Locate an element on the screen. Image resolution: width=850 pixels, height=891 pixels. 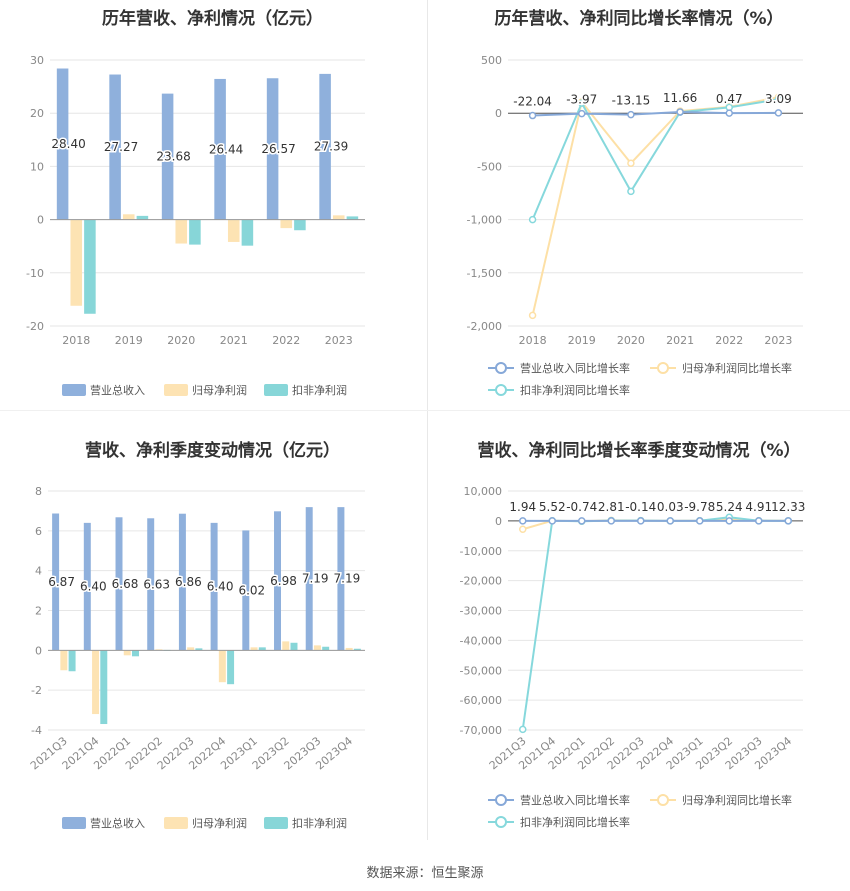
data-label: 7.19 is located at coordinates (315, 579).